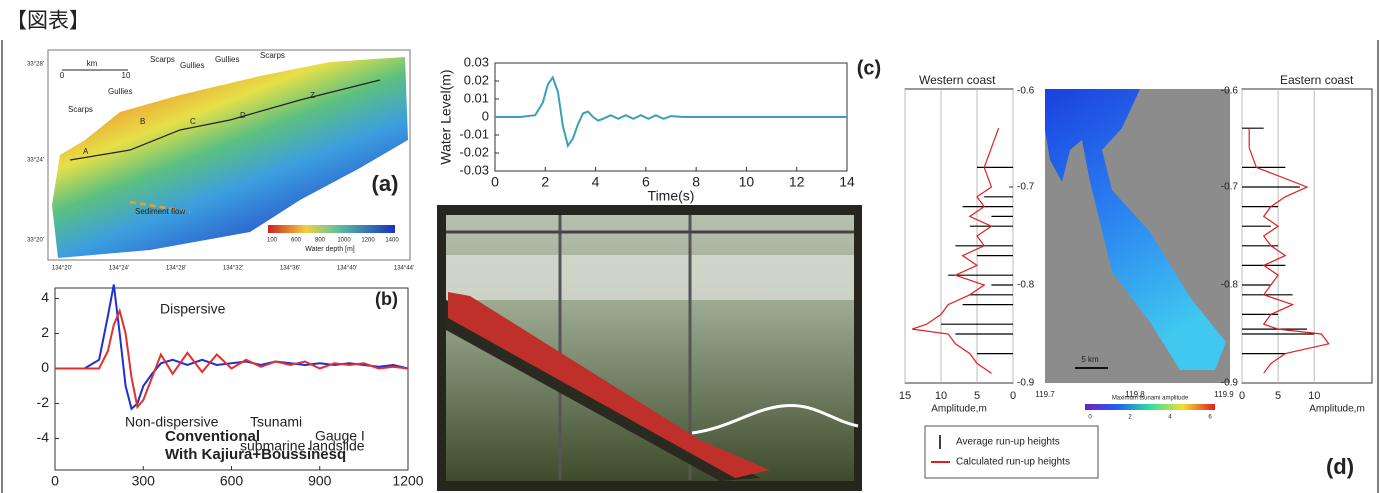 The width and height of the screenshot is (1380, 493). What do you see at coordinates (1130, 418) in the screenshot?
I see `colorbar-tick: 2` at bounding box center [1130, 418].